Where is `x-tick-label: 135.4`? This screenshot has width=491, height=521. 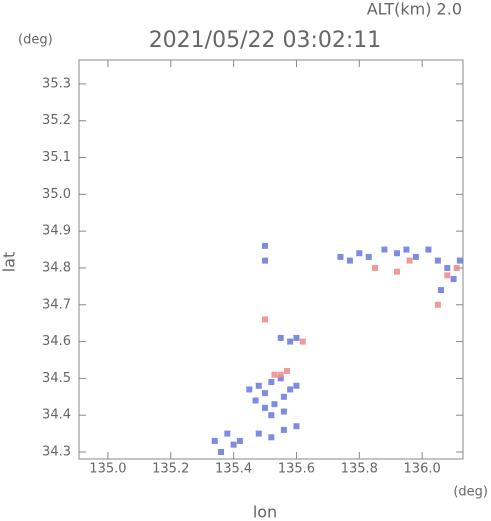 x-tick-label: 135.4 is located at coordinates (233, 469).